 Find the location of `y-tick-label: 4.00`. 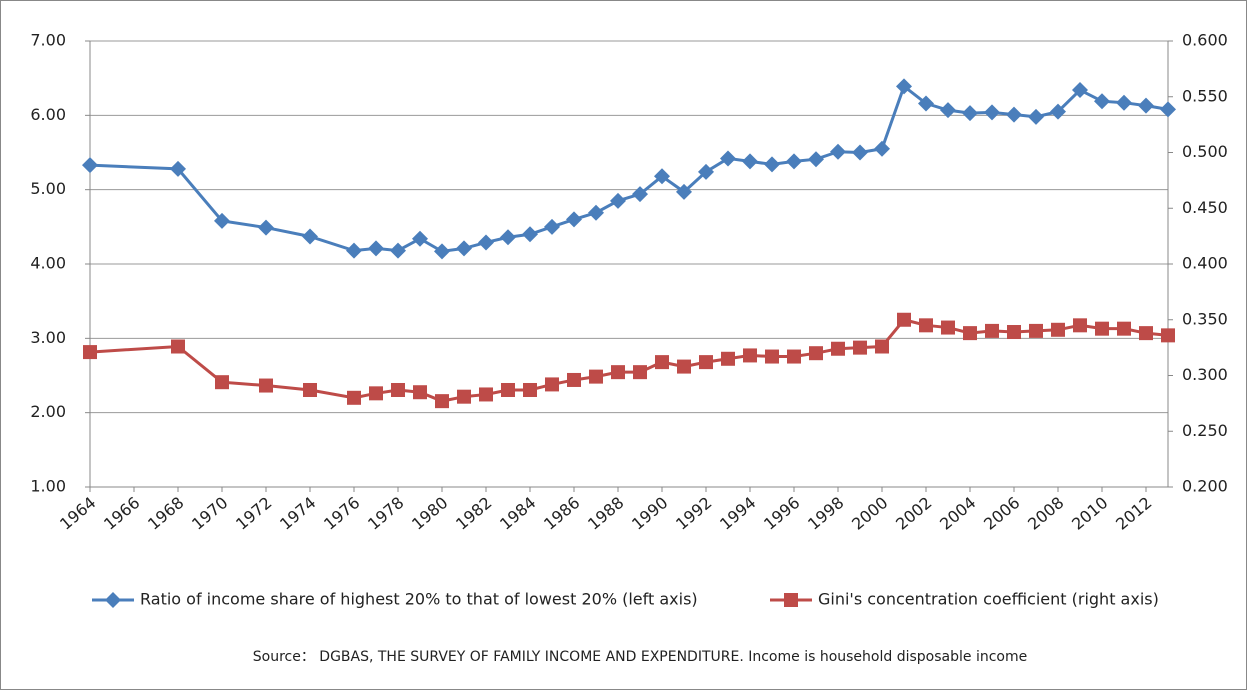

y-tick-label: 4.00 is located at coordinates (48, 263).